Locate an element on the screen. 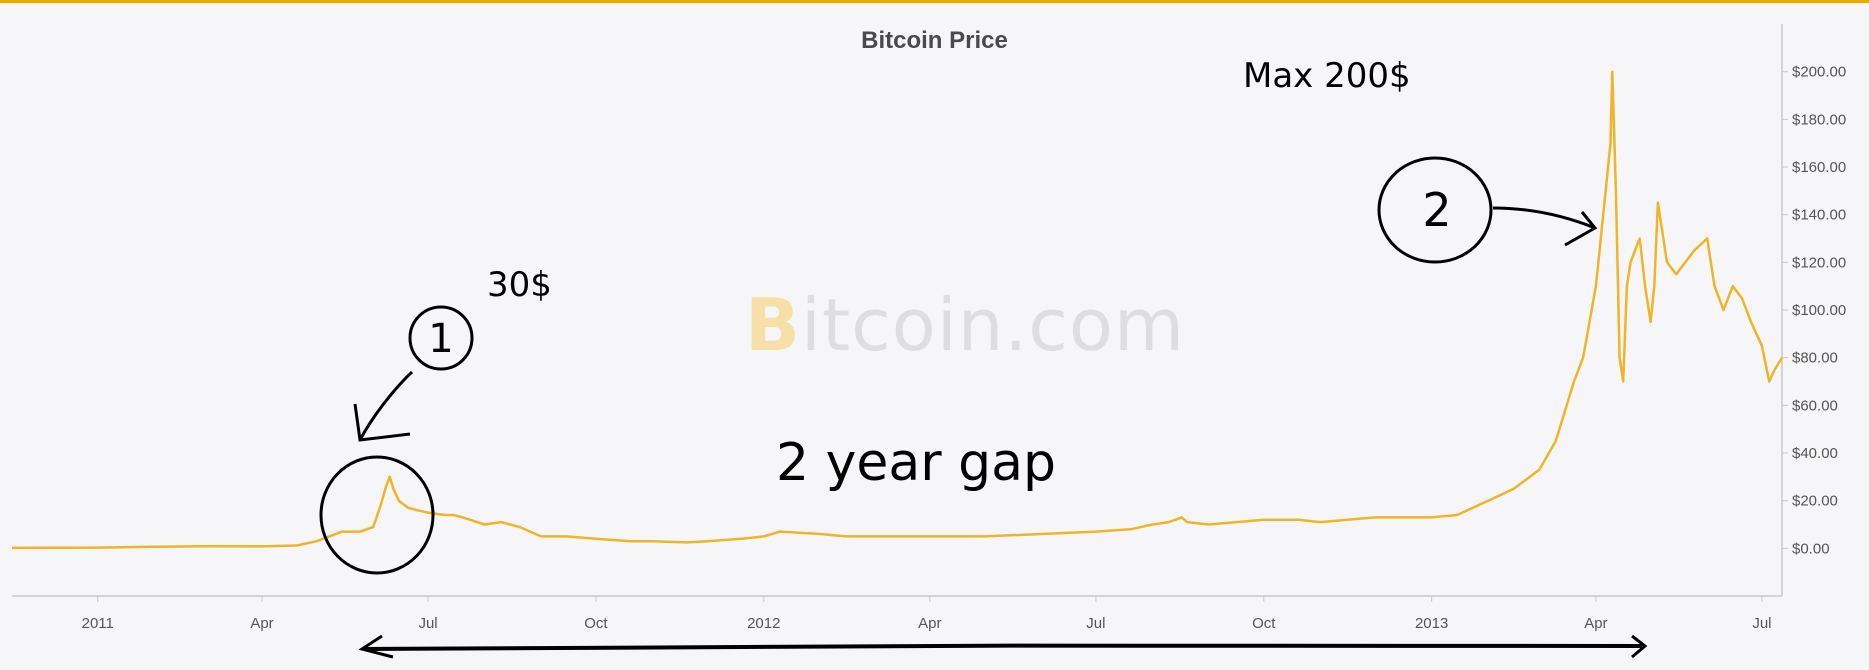 The height and width of the screenshot is (670, 1869). annotation-spike-circle is located at coordinates (377, 515).